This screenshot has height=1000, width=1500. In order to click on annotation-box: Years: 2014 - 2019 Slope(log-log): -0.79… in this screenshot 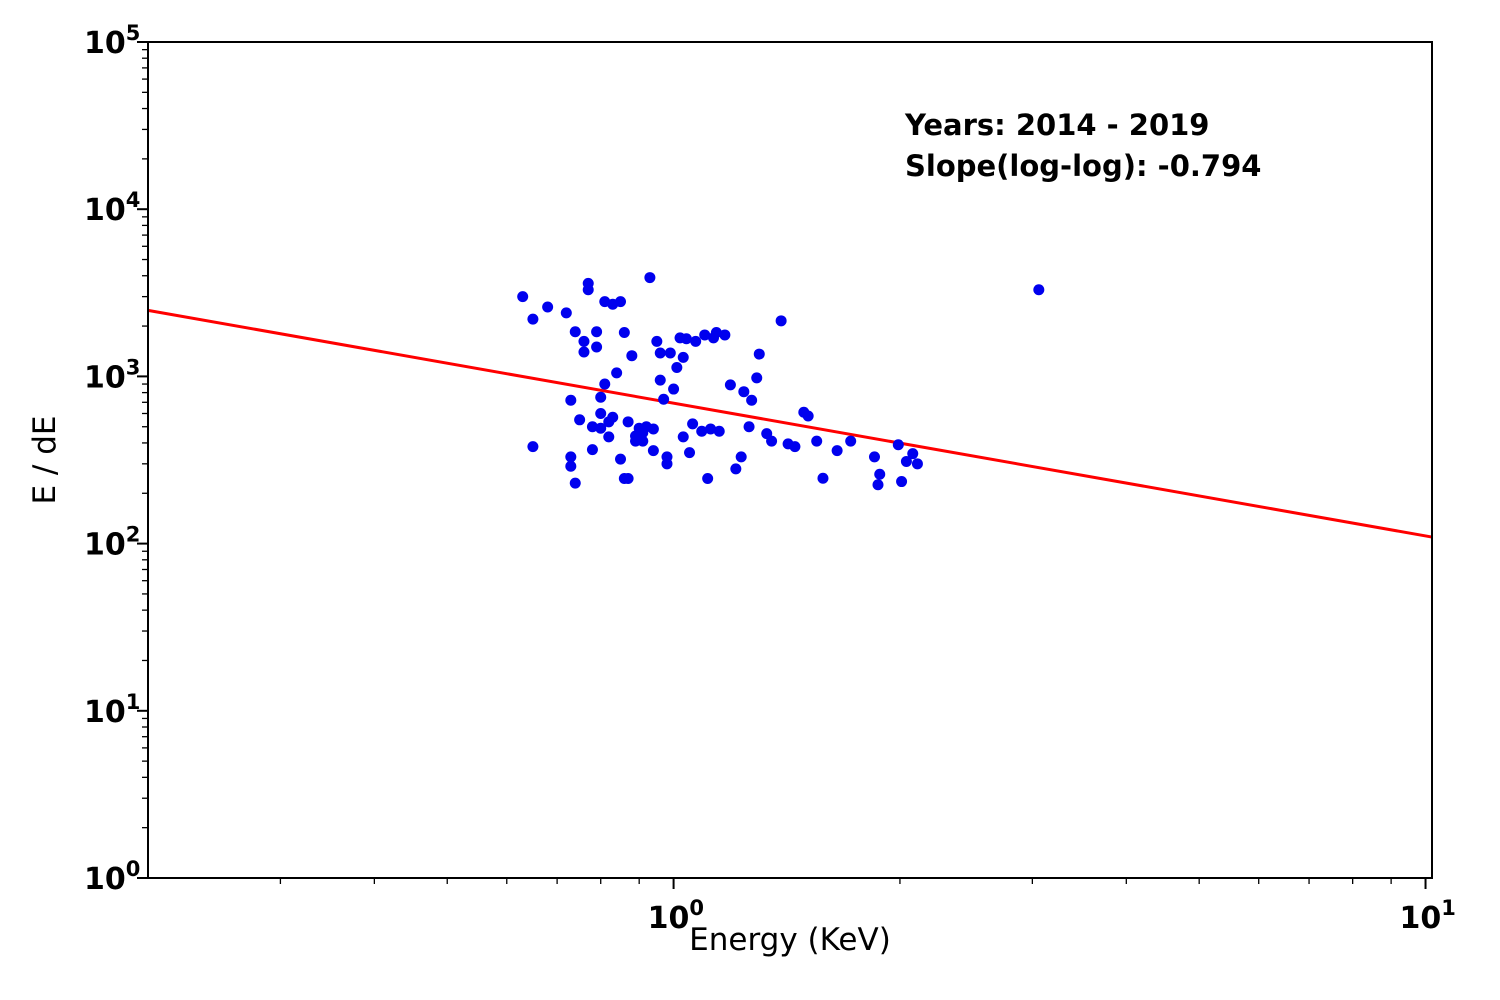, I will do `click(1083, 145)`.